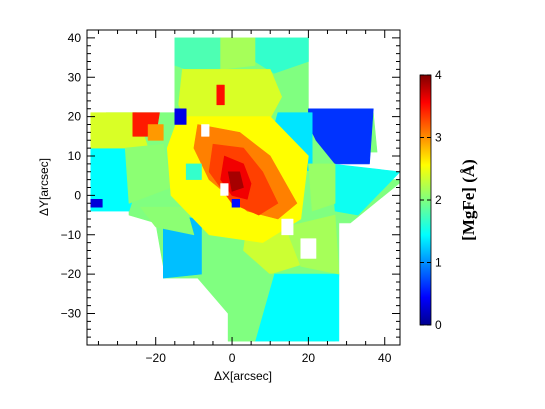 The width and height of the screenshot is (545, 409). I want to click on x-axis-label: ΔX[arcsec], so click(243, 376).